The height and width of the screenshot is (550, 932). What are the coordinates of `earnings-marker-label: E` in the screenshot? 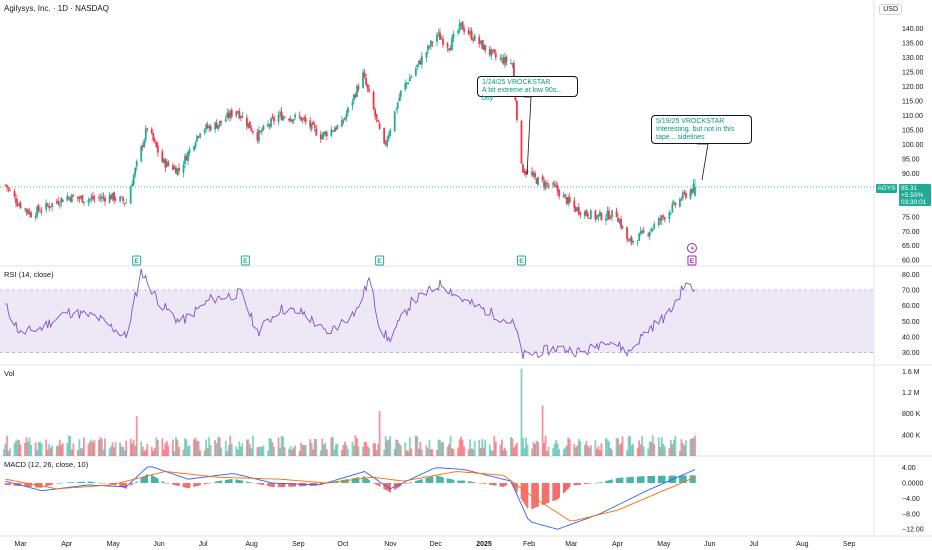 It's located at (245, 261).